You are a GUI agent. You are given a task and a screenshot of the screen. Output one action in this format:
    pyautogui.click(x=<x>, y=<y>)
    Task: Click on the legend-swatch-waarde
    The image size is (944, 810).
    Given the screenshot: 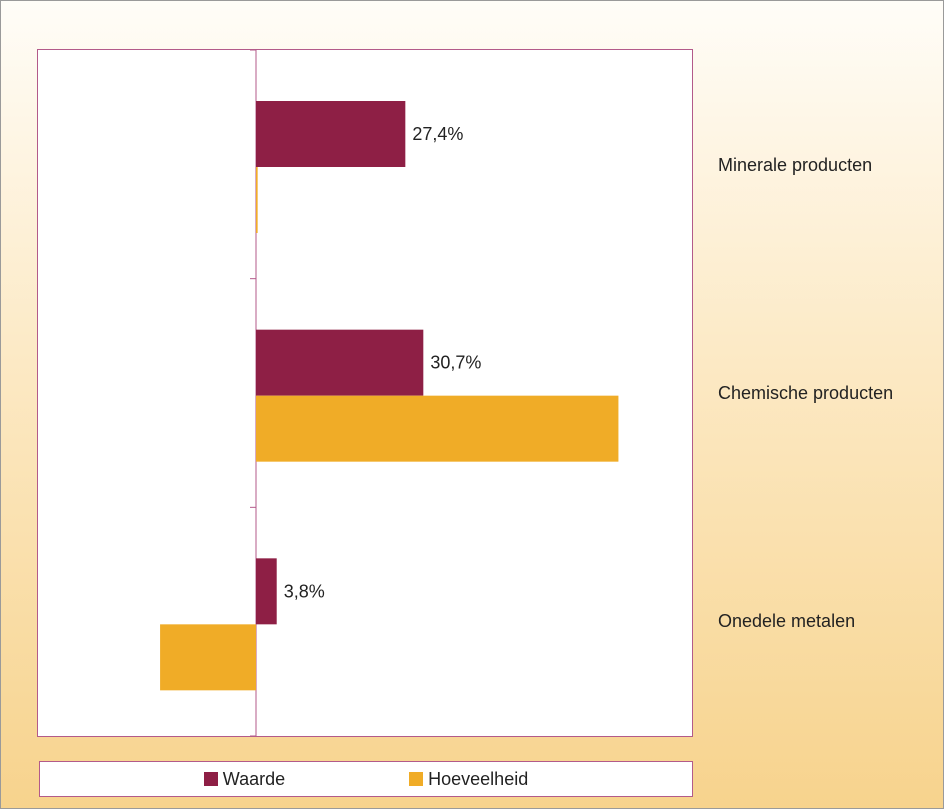 What is the action you would take?
    pyautogui.click(x=210, y=779)
    